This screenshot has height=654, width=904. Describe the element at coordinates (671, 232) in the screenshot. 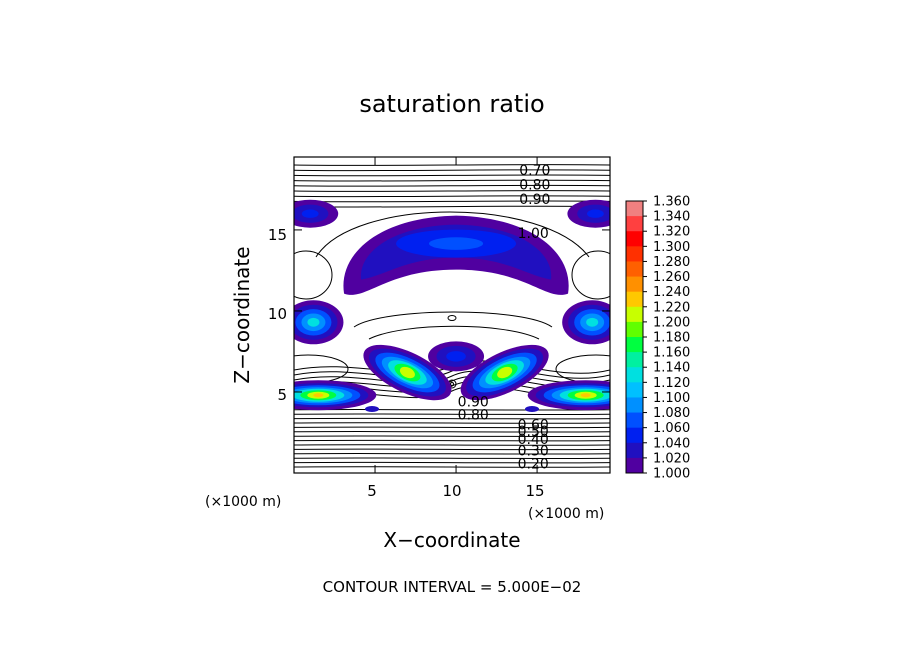

I see `colorbar-tick-label: 1.320` at that location.